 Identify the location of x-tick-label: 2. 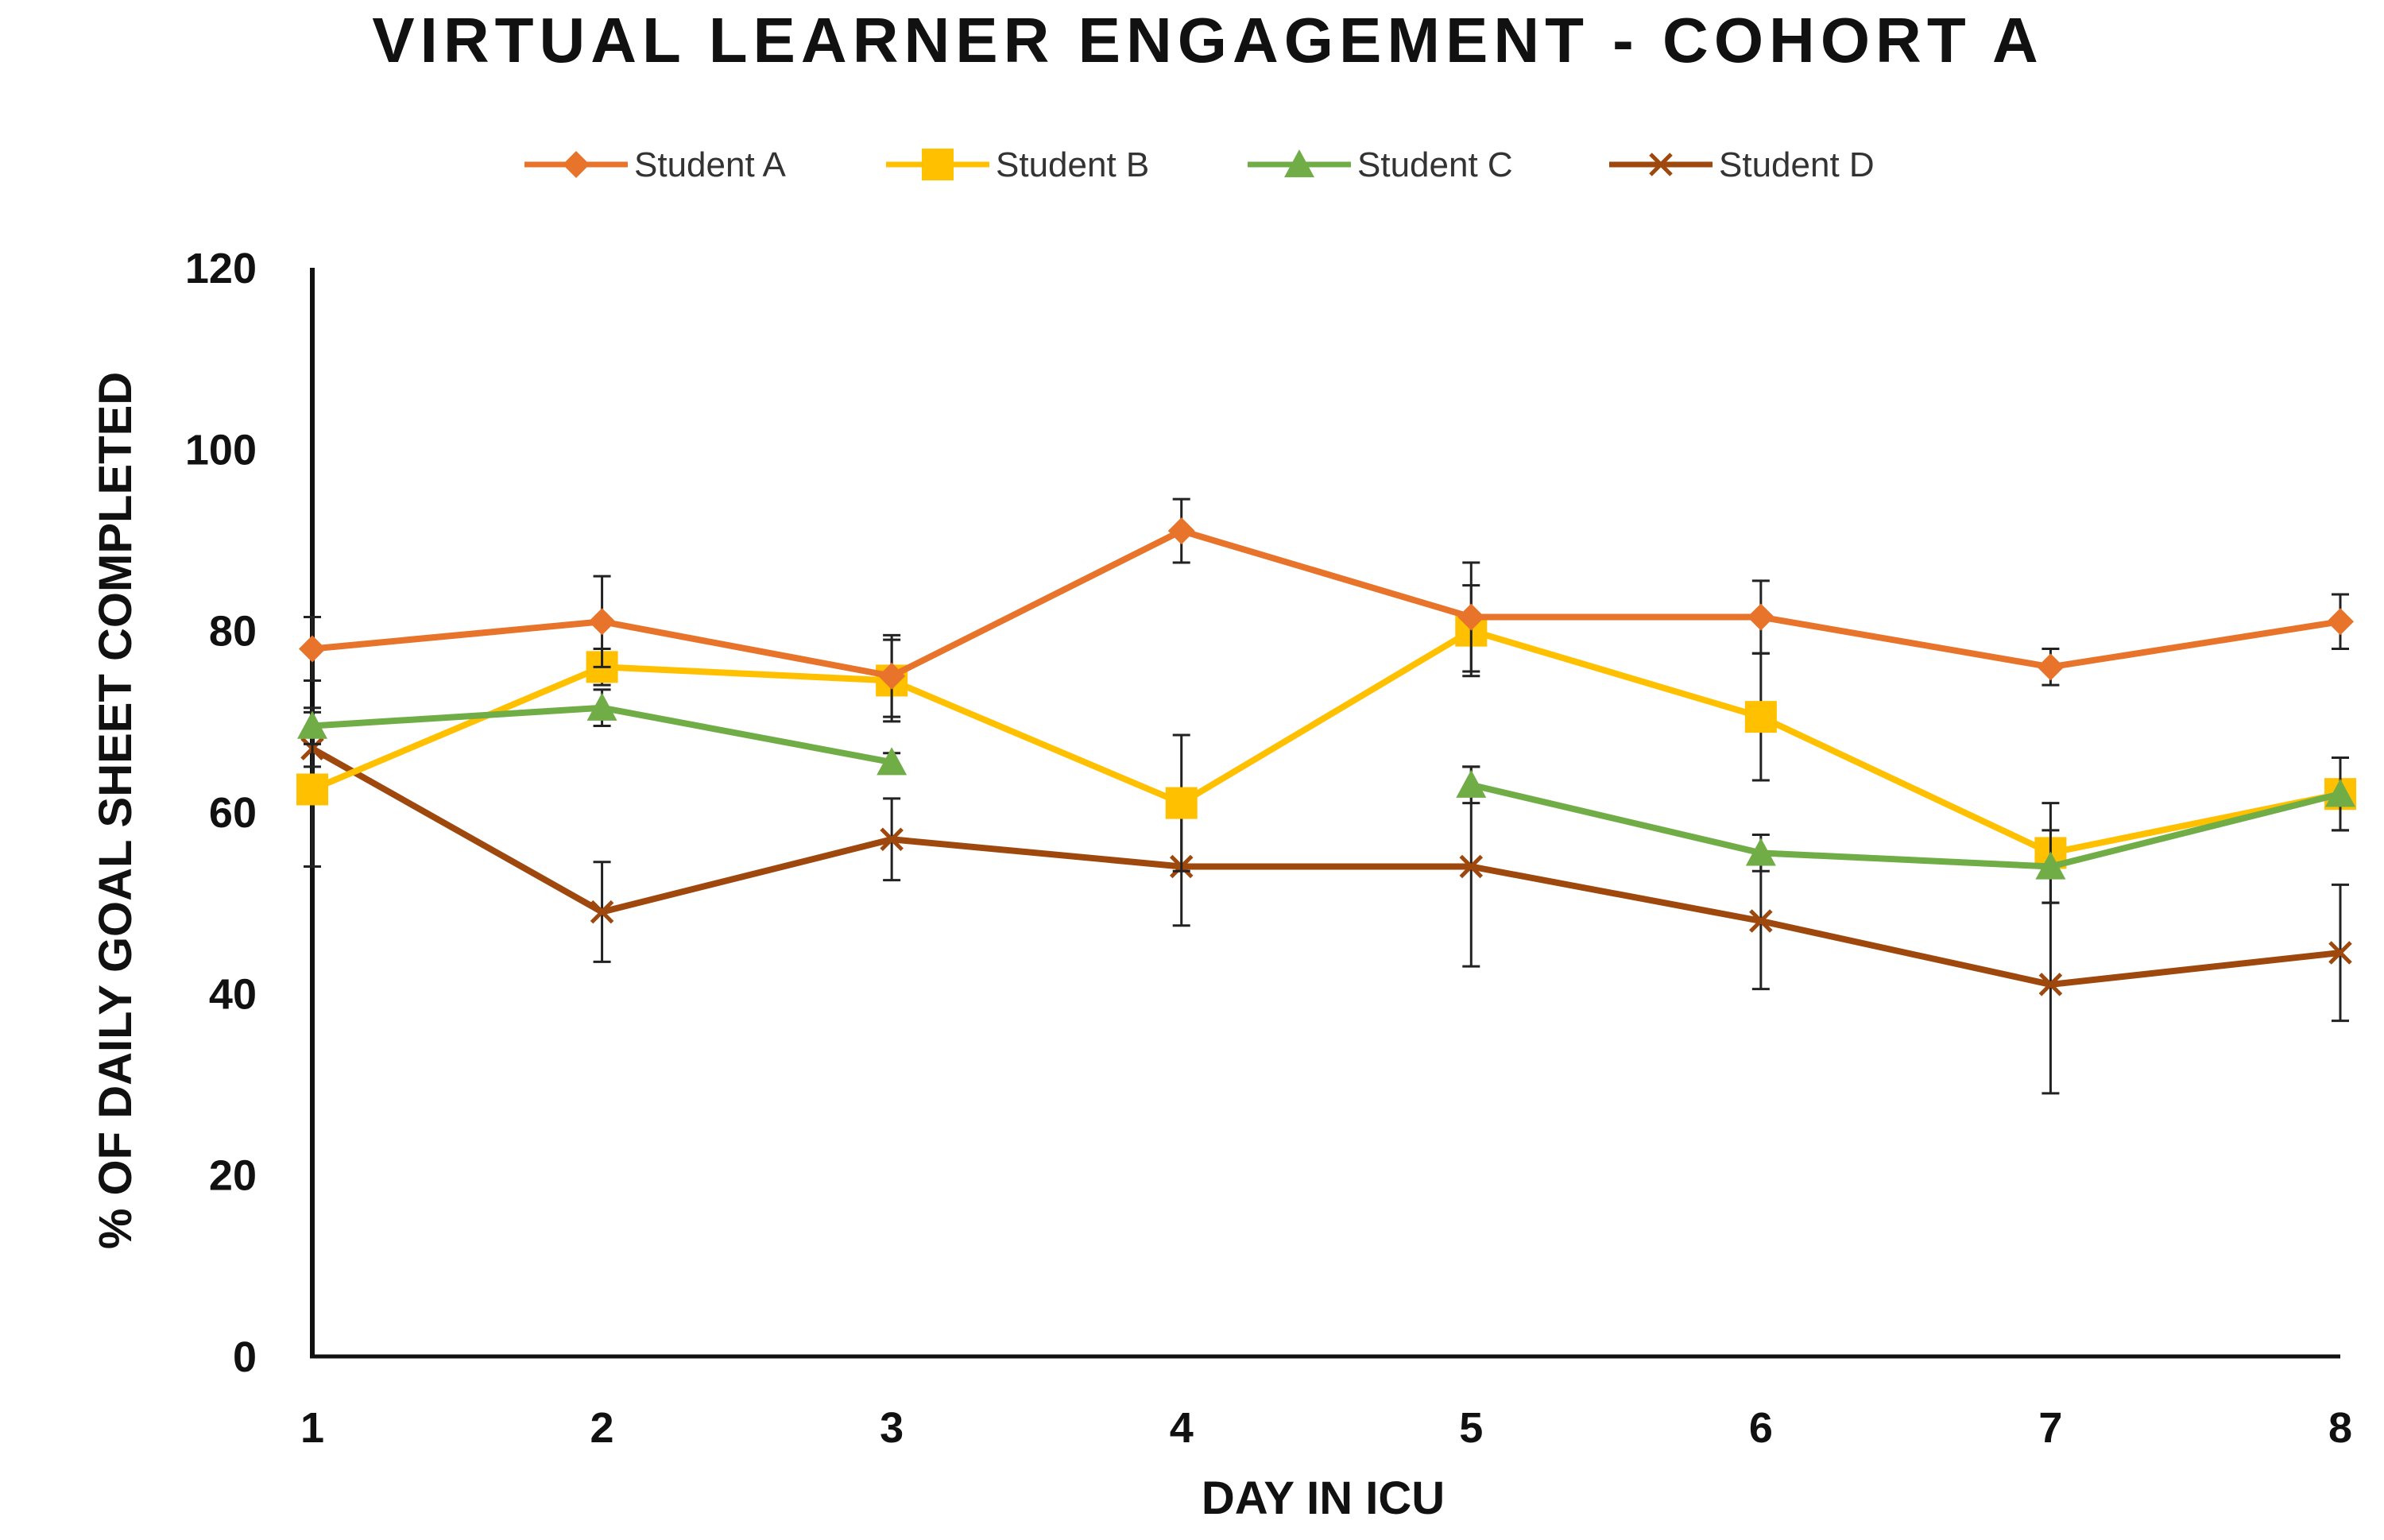
(602, 1428).